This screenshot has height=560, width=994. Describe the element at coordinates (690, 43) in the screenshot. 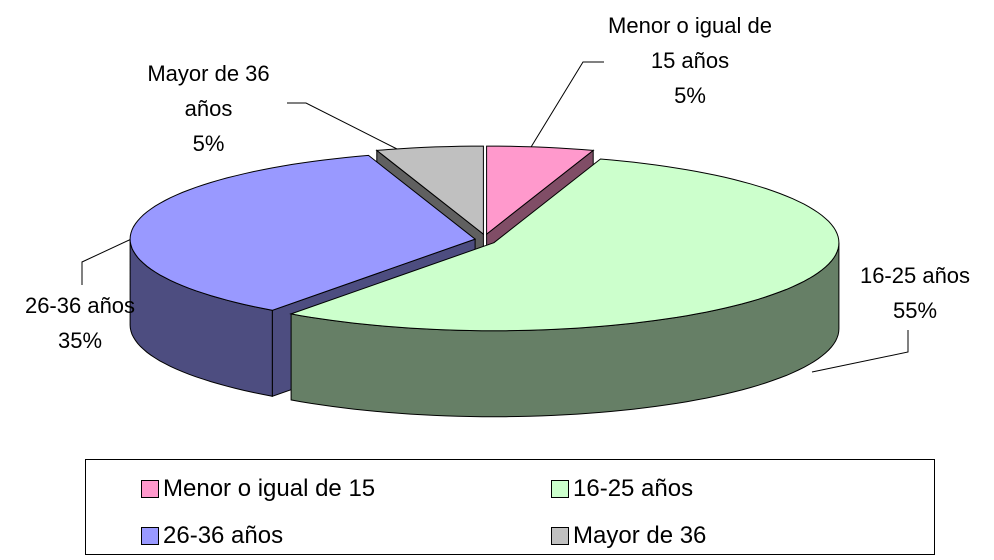

I see `slice-label: Menor o igual de 15 años` at that location.